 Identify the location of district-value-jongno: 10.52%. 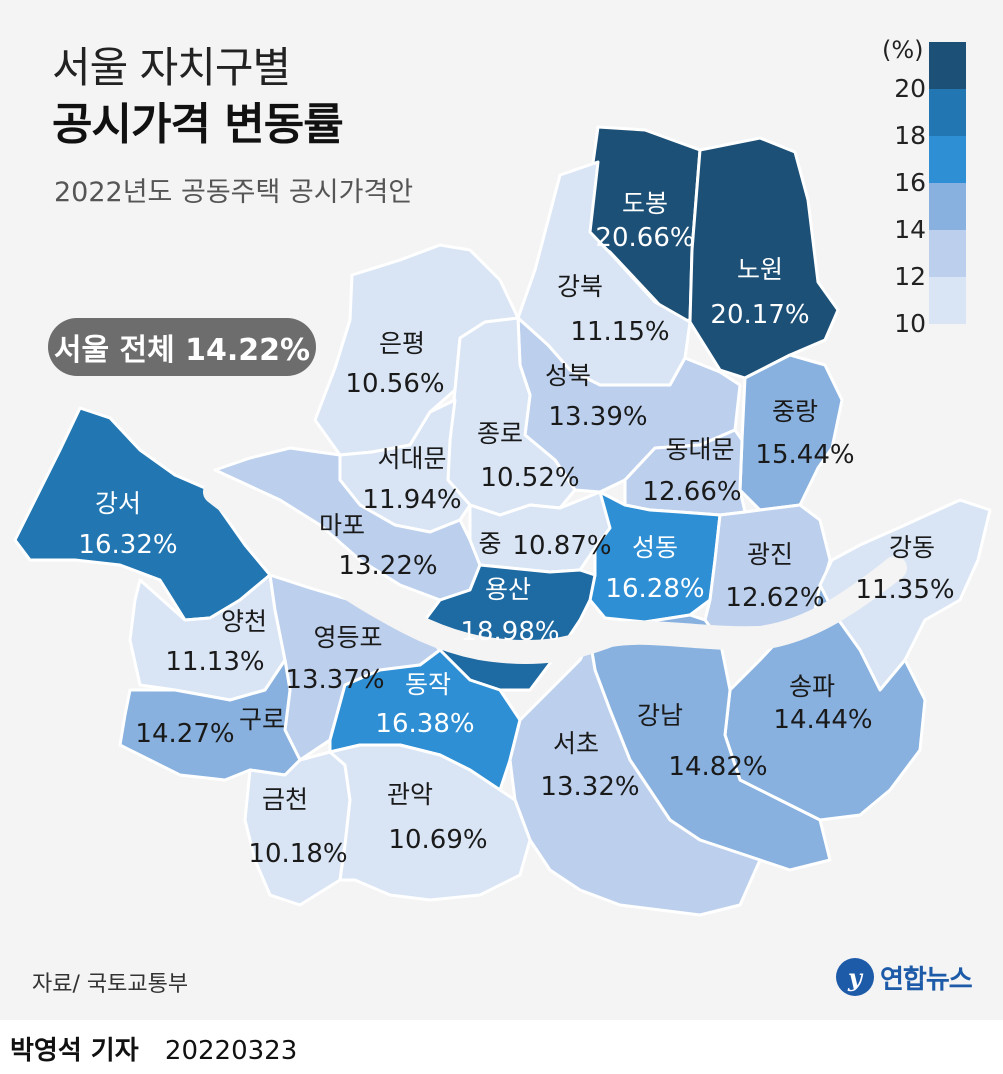
(529, 478).